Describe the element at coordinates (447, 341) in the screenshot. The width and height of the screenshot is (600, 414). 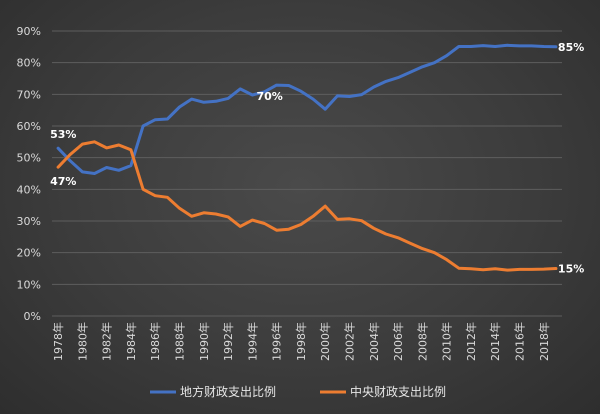
I see `x-tick-label: 2010年` at that location.